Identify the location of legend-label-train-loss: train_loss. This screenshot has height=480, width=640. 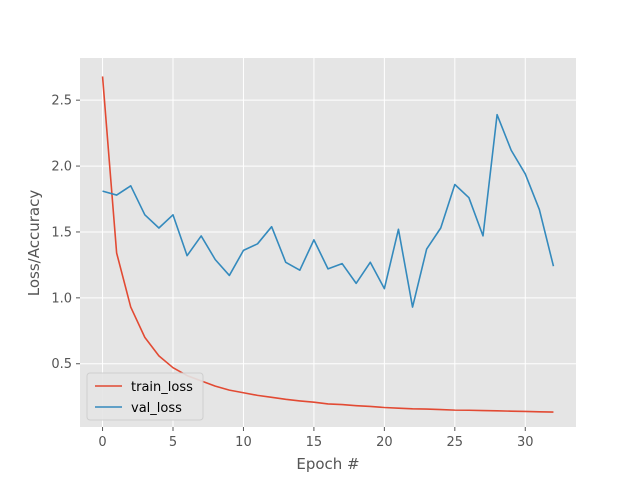
(162, 387).